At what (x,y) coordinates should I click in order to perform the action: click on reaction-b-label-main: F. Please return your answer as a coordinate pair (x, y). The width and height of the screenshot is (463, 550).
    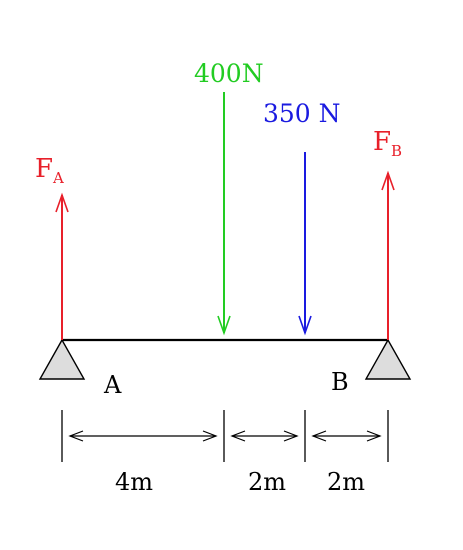
    Looking at the image, I should click on (382, 142).